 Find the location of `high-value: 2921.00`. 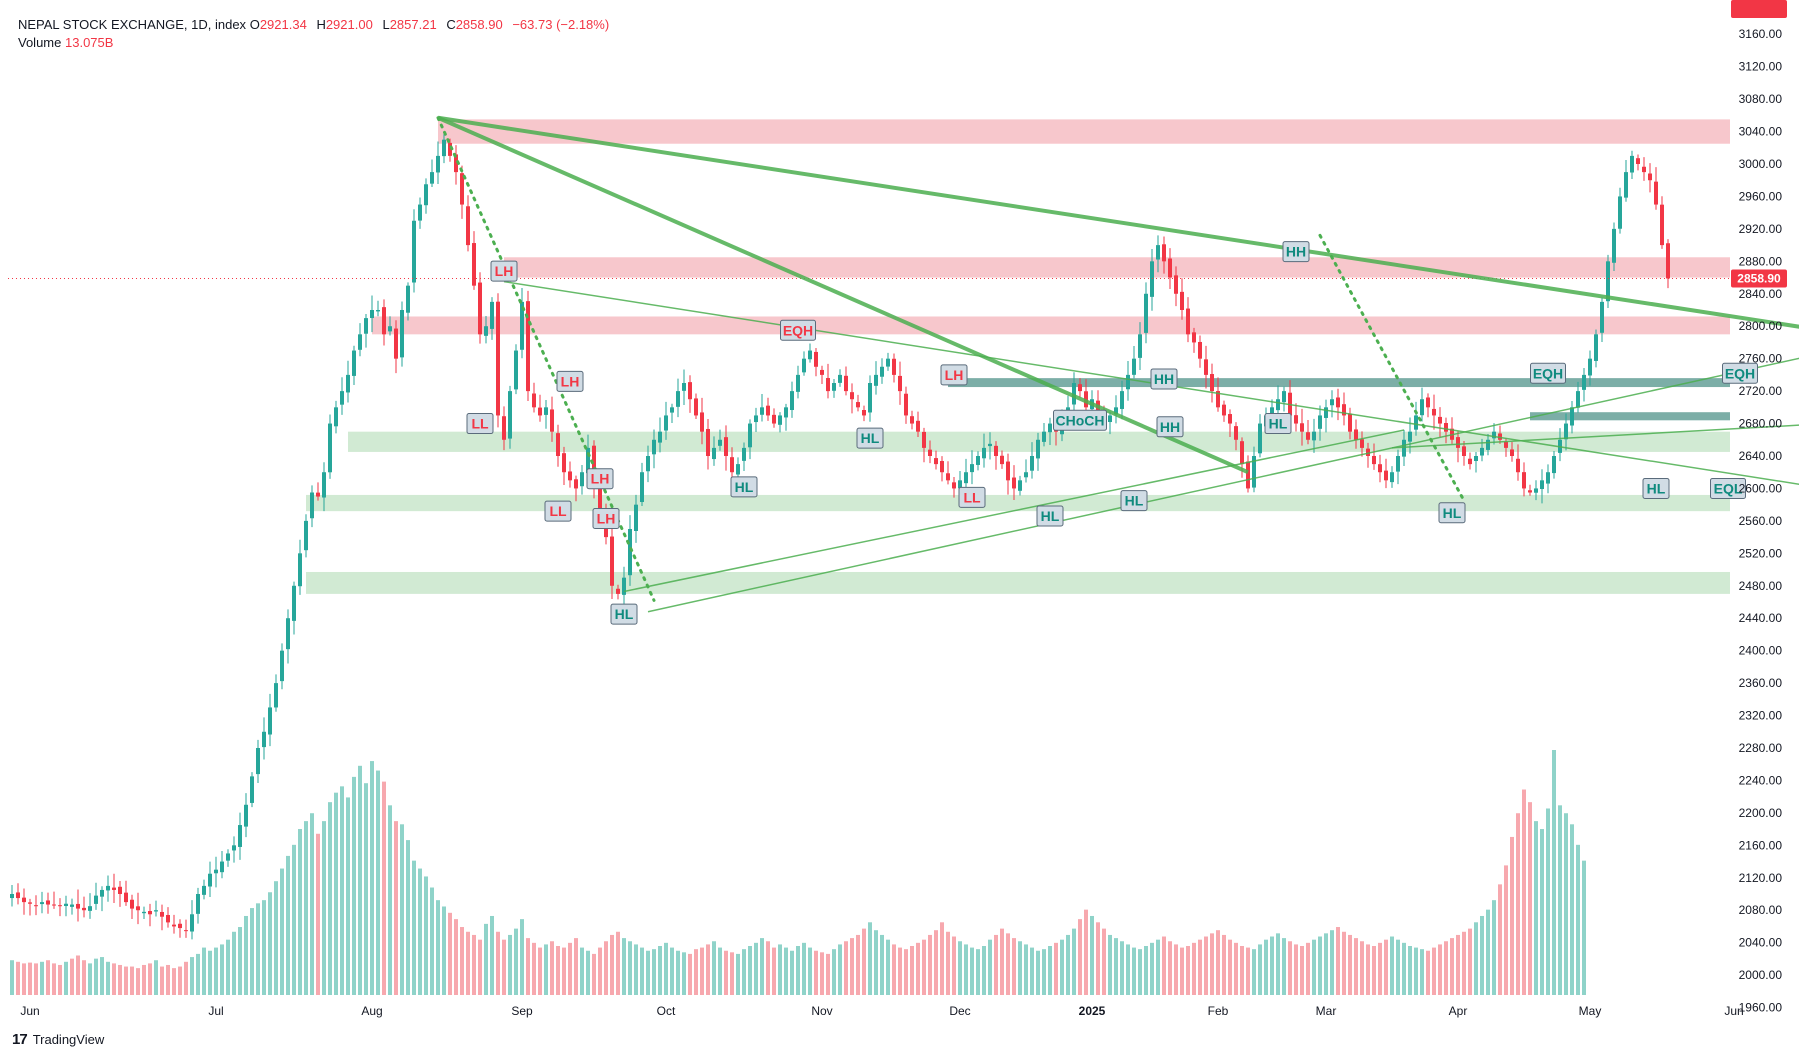

high-value: 2921.00 is located at coordinates (349, 24).